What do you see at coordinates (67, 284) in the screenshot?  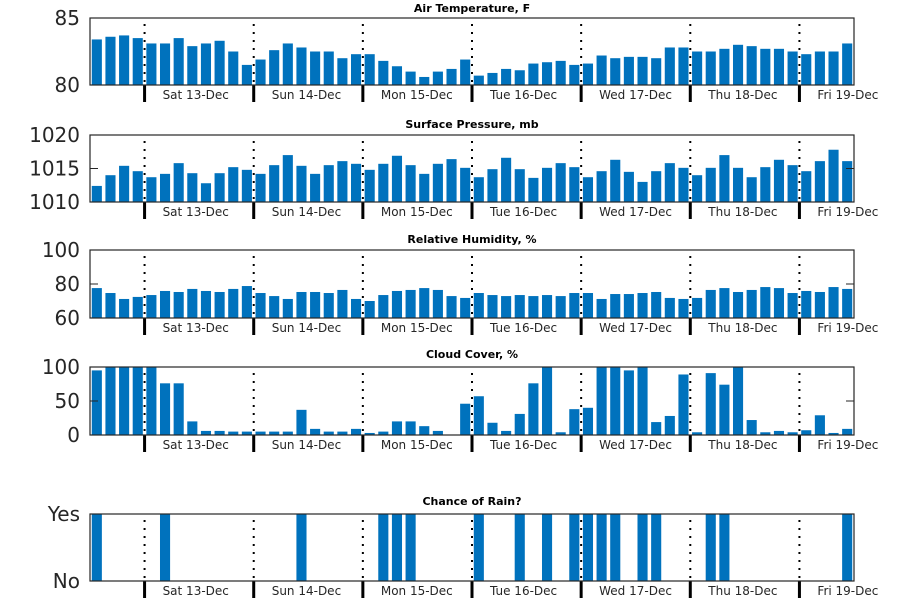 I see `y-tick-label: 80` at bounding box center [67, 284].